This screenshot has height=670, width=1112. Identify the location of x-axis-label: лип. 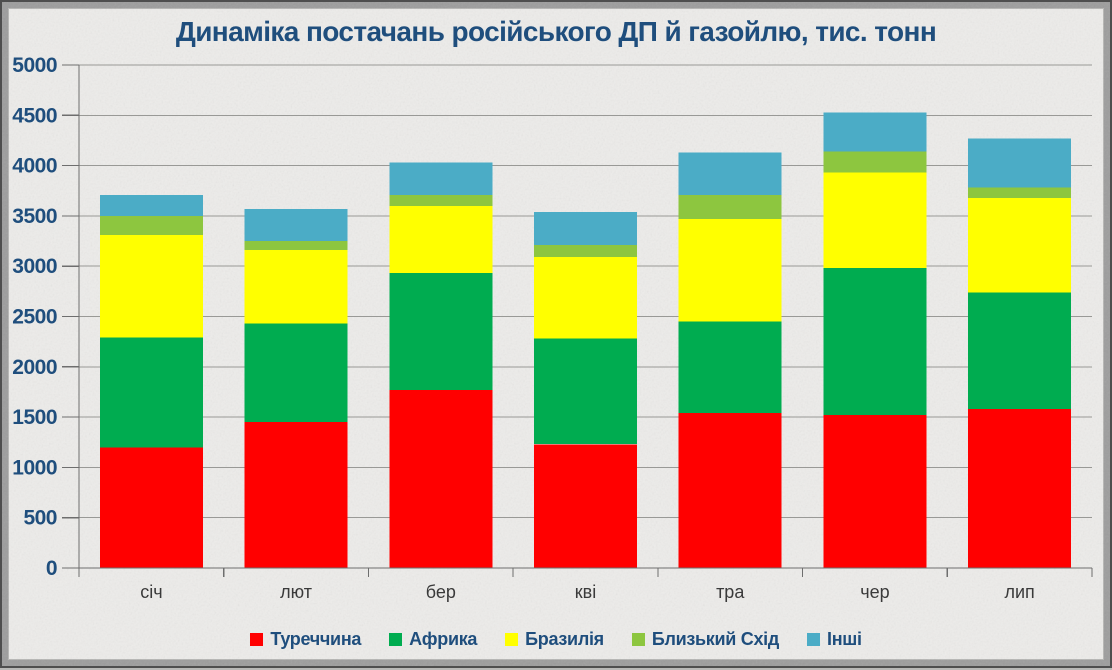
(1019, 592).